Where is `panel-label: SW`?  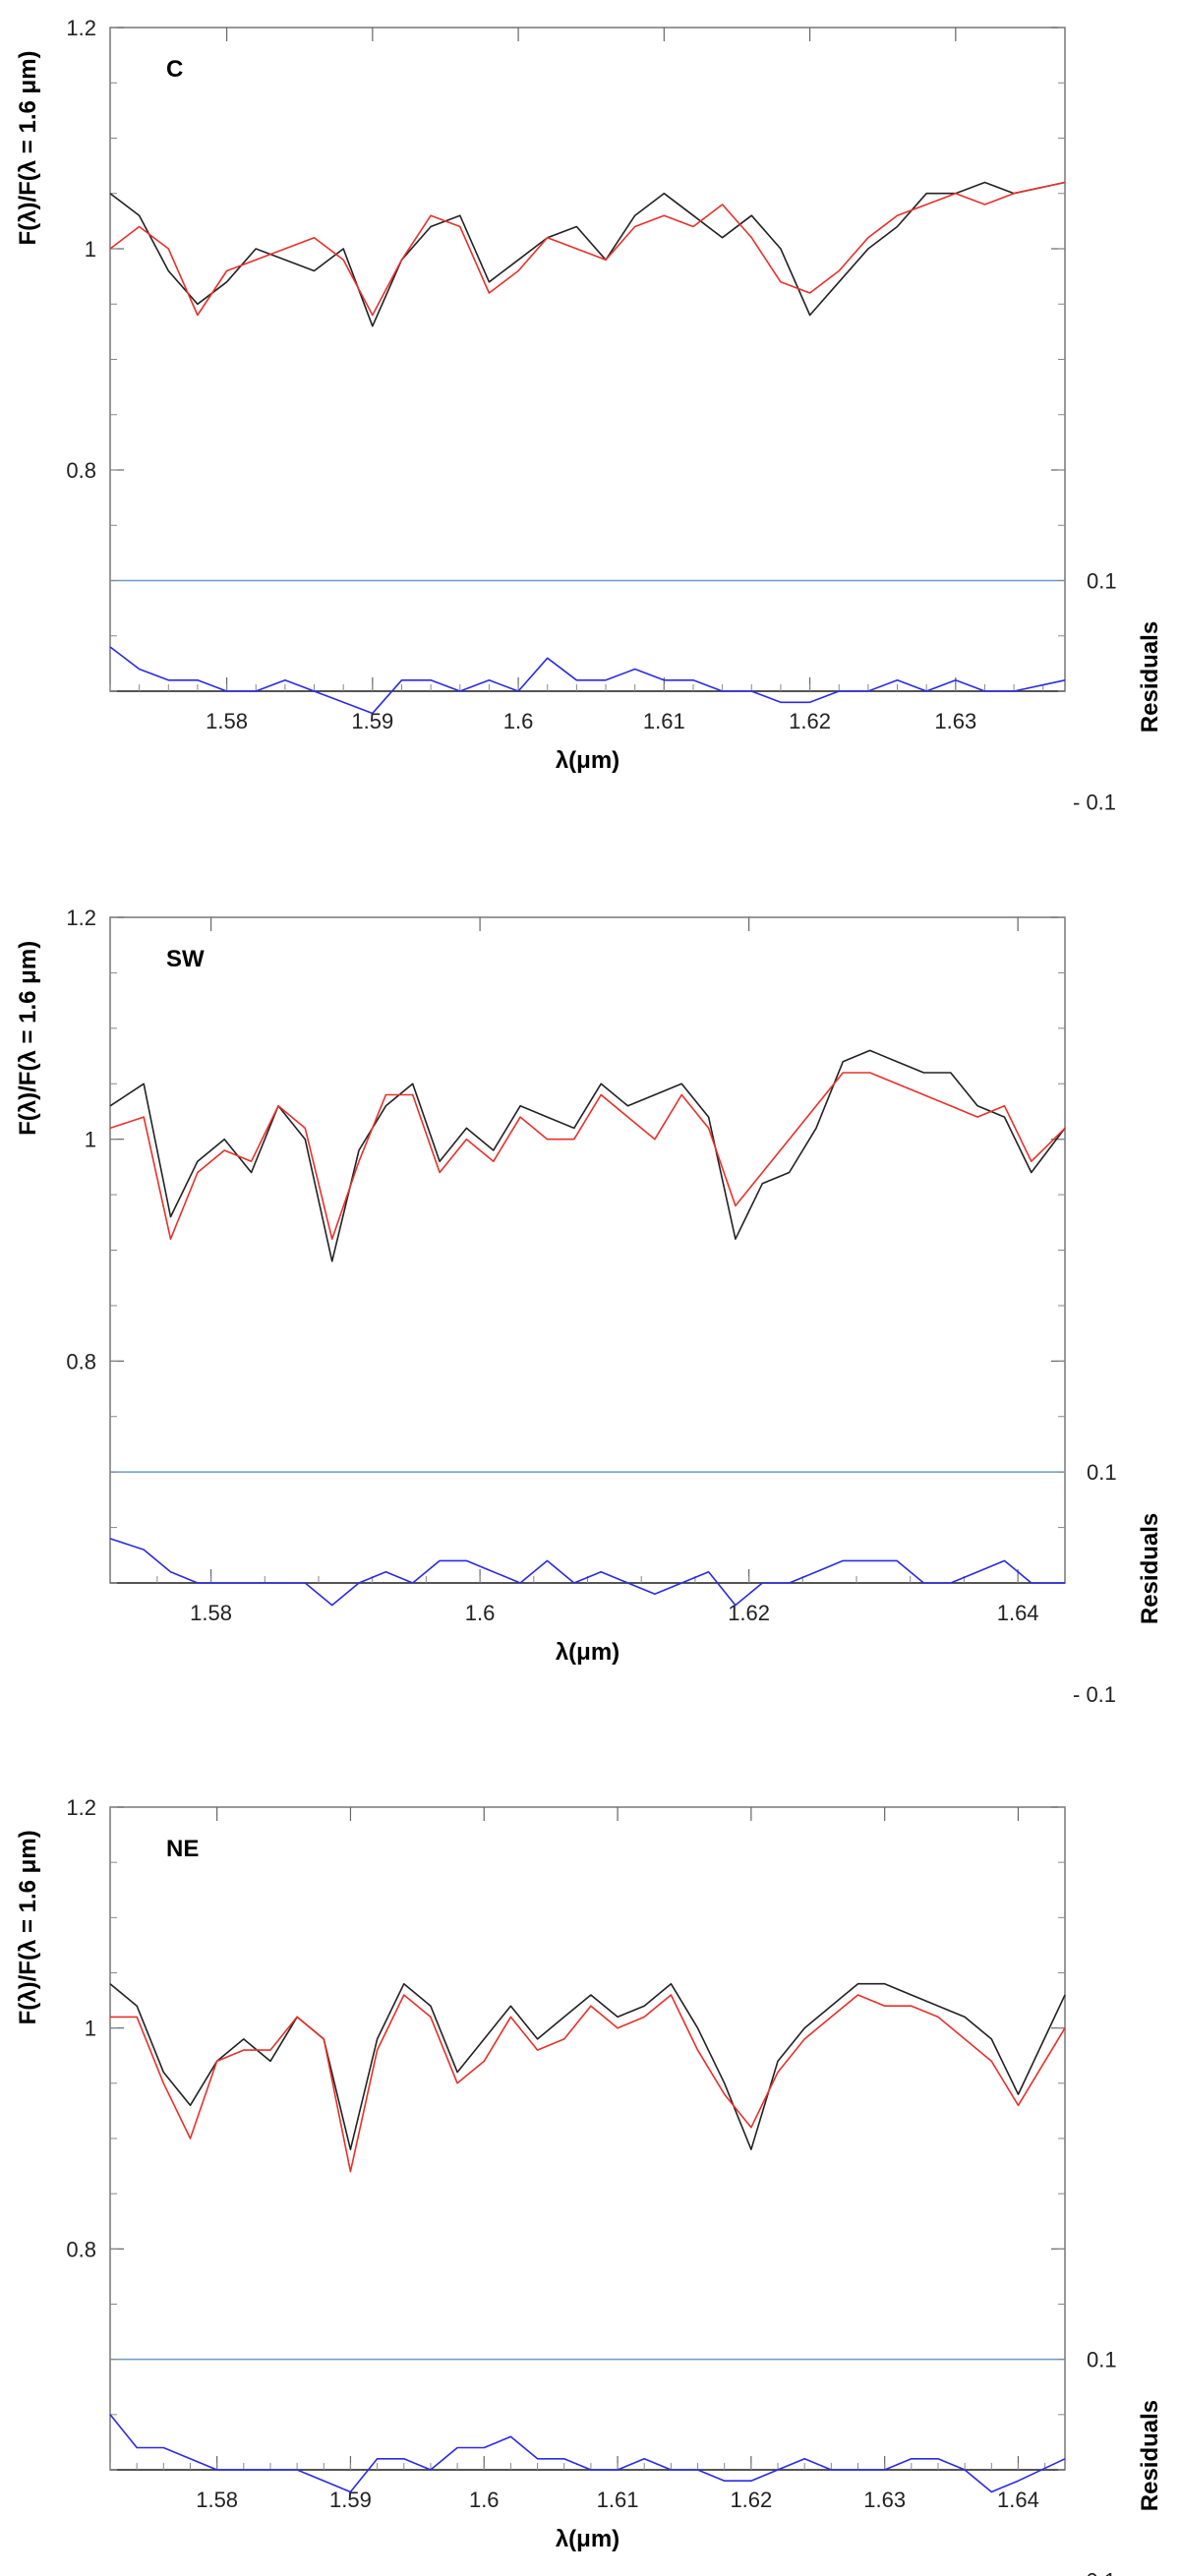 panel-label: SW is located at coordinates (185, 959).